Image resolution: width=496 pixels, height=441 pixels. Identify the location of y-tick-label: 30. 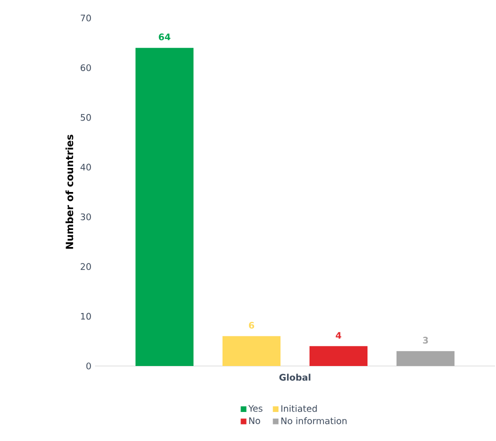
(85, 216).